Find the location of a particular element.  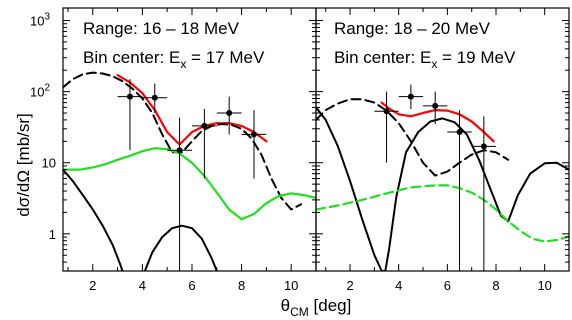

green-solid-curve is located at coordinates (189, 184).